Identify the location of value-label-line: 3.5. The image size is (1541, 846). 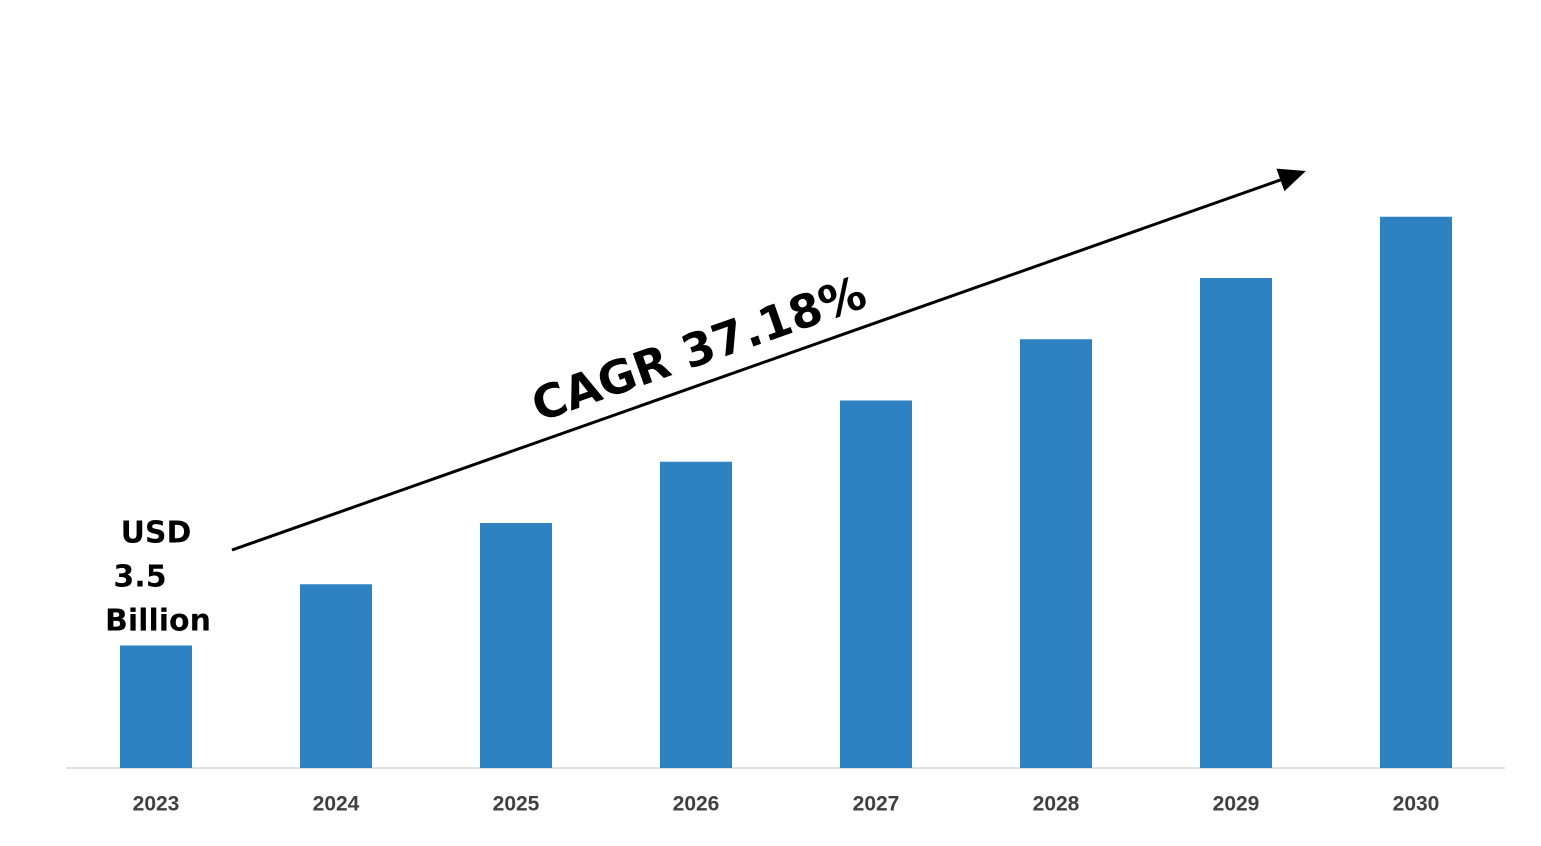
(139, 576).